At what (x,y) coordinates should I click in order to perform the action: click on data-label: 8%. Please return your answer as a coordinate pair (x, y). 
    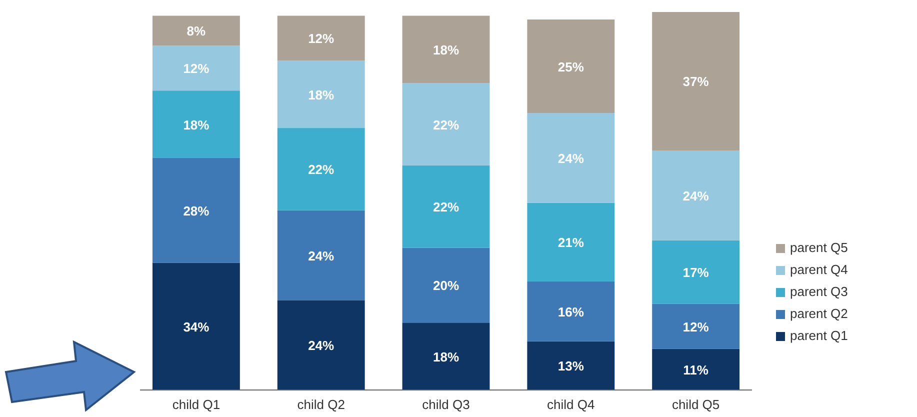
    Looking at the image, I should click on (196, 31).